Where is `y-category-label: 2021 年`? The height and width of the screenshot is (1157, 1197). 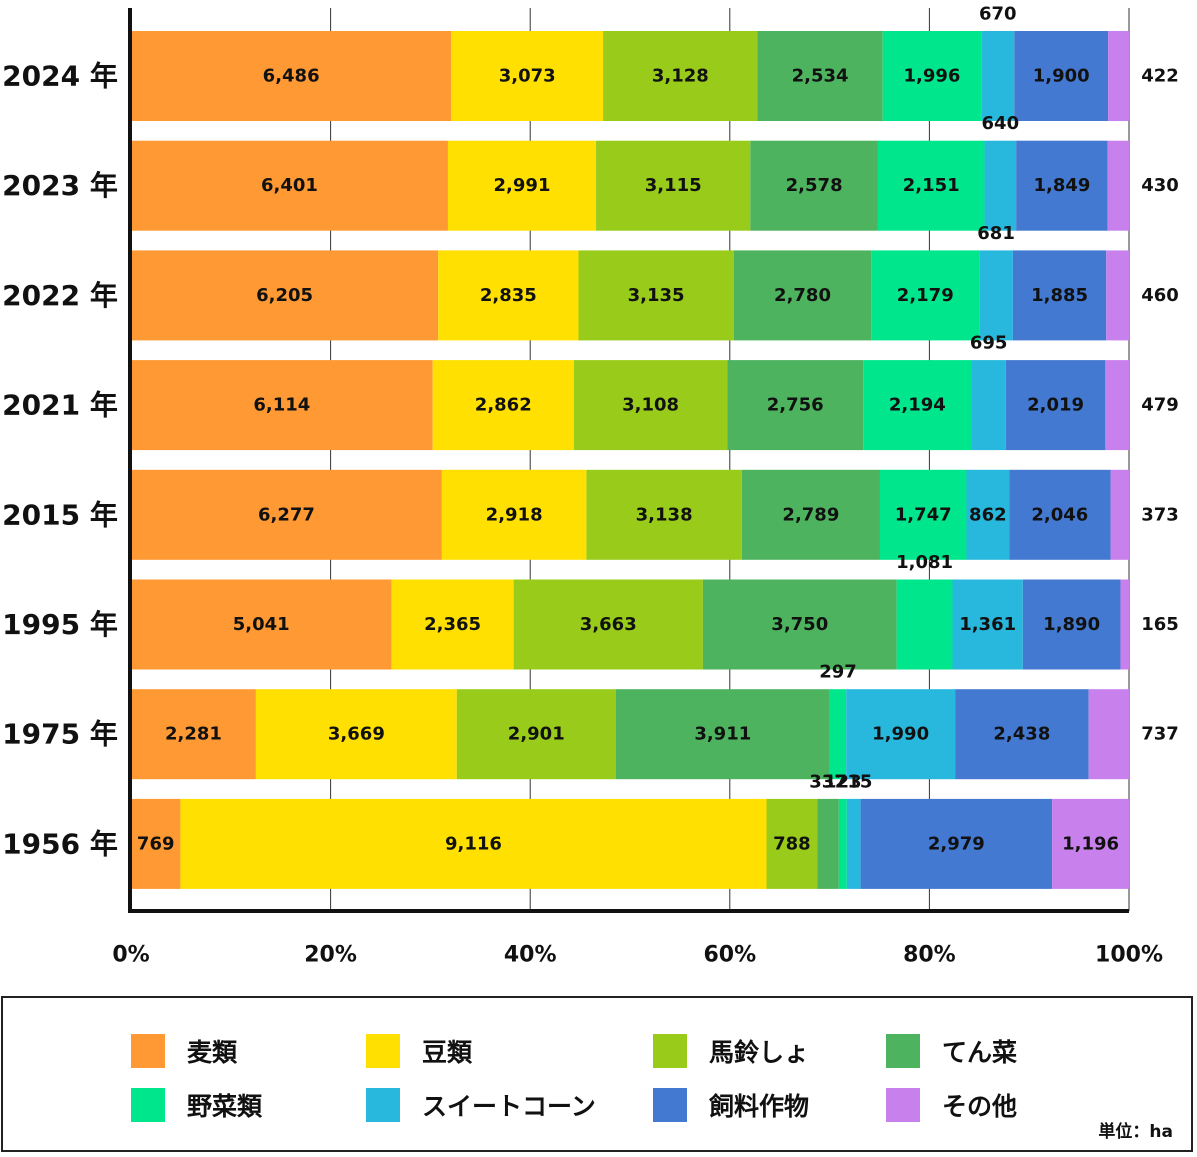
y-category-label: 2021 年 is located at coordinates (60, 405).